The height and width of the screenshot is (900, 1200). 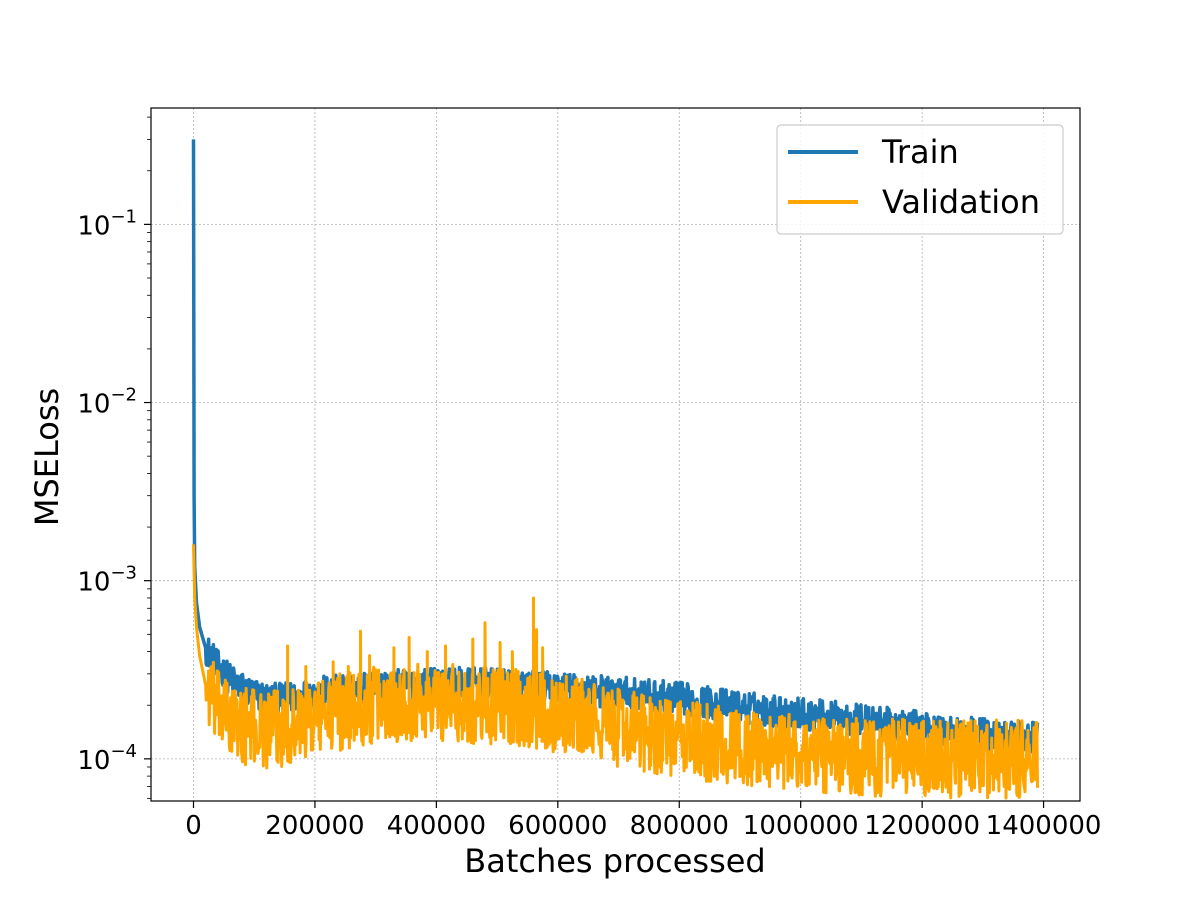 I want to click on legend-label-train: Train, so click(x=920, y=152).